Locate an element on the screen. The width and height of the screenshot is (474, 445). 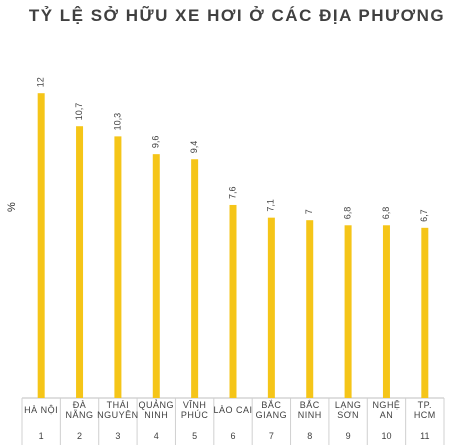
category-label: ĐÀ is located at coordinates (80, 405).